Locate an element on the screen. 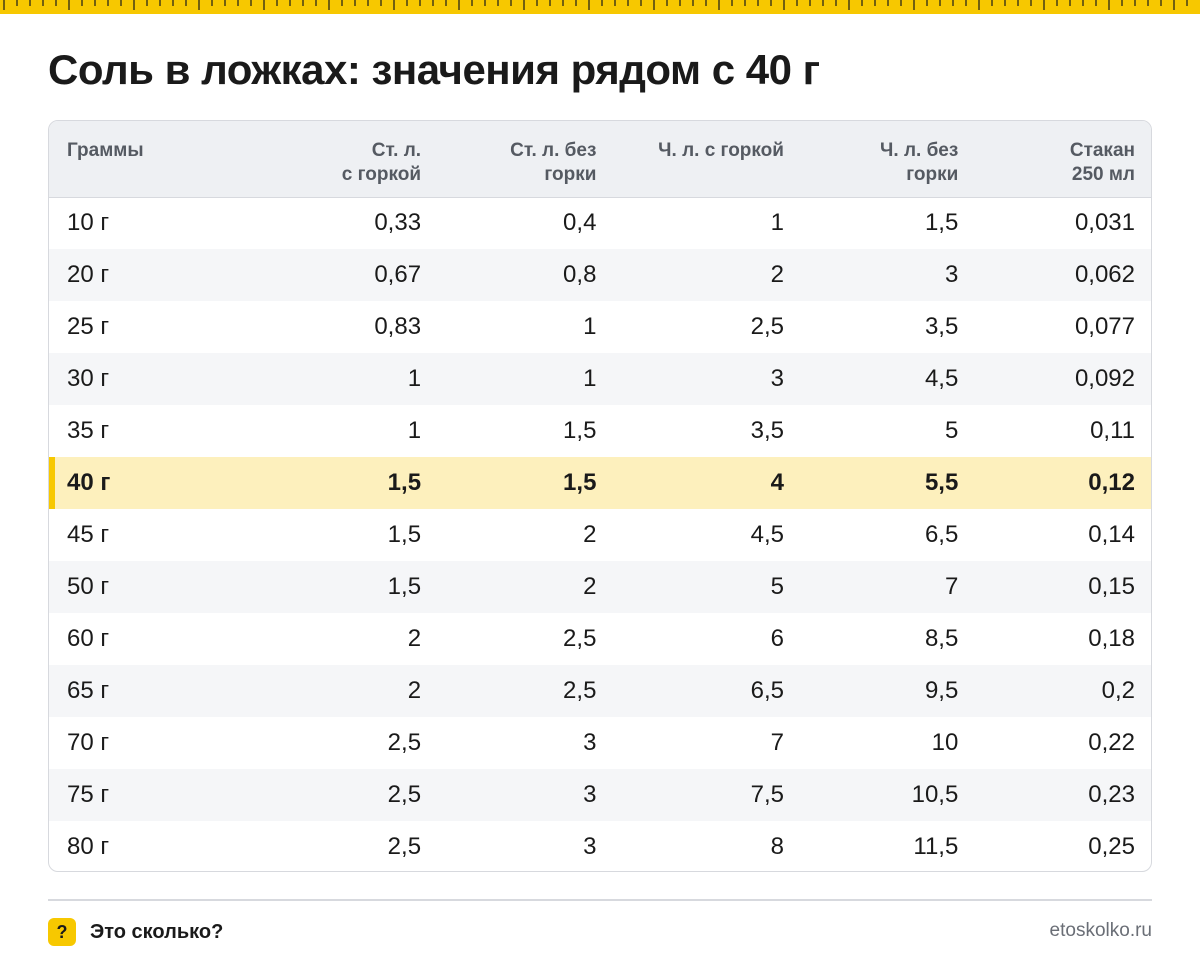 This screenshot has height=964, width=1200. cell-value: 10,5 is located at coordinates (935, 794).